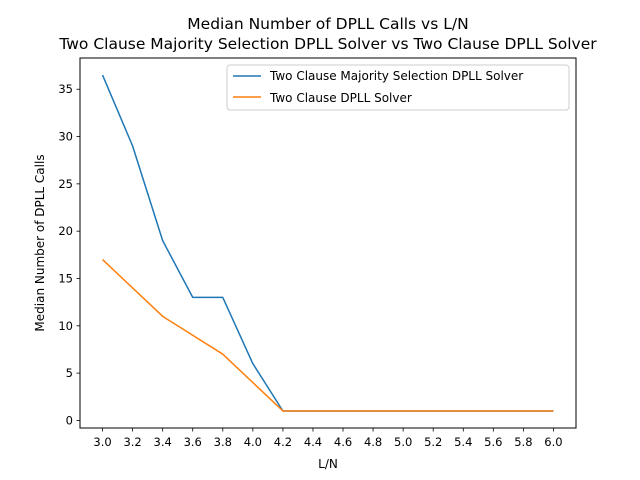 The image size is (640, 480). Describe the element at coordinates (328, 464) in the screenshot. I see `x-axis-label: L/N` at that location.